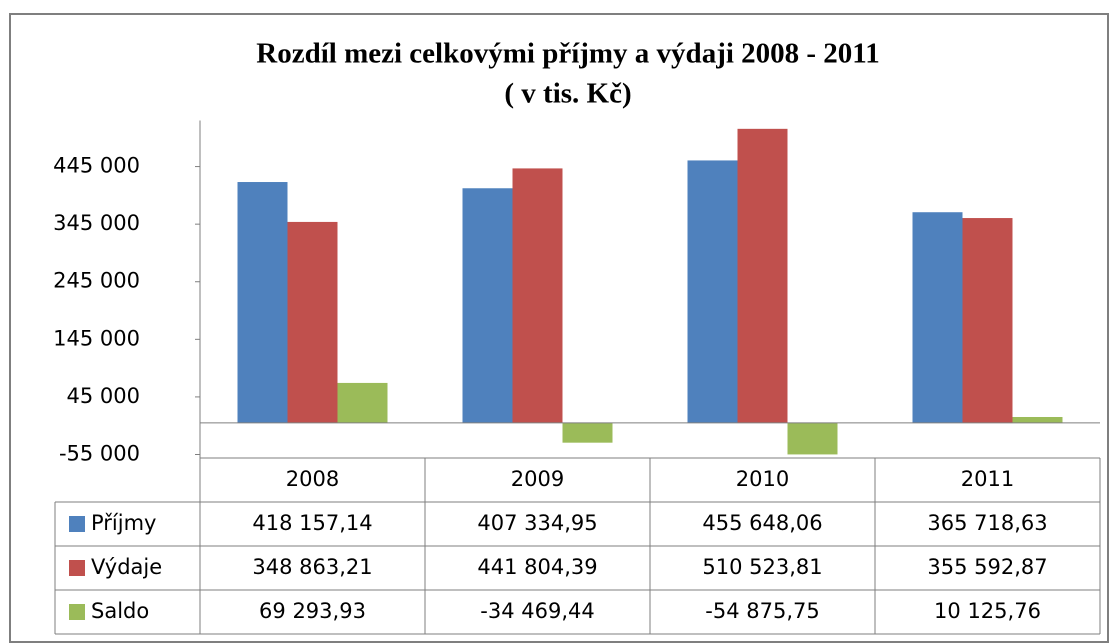 The height and width of the screenshot is (644, 1112). Describe the element at coordinates (99, 454) in the screenshot. I see `y-tick-label: -55 000` at that location.